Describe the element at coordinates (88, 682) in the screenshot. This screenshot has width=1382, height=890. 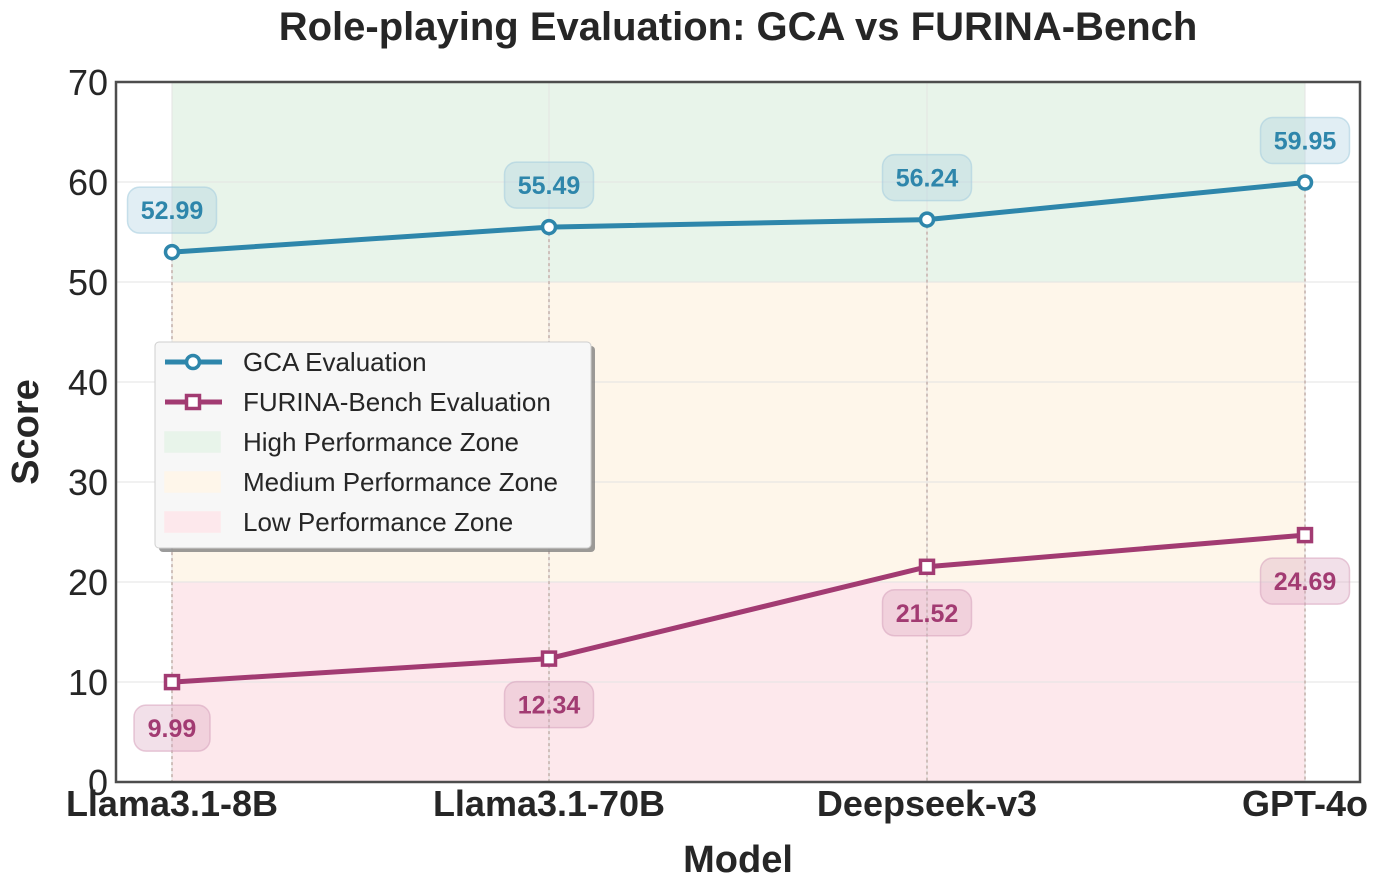
I see `y-tick-label-1: 10` at that location.